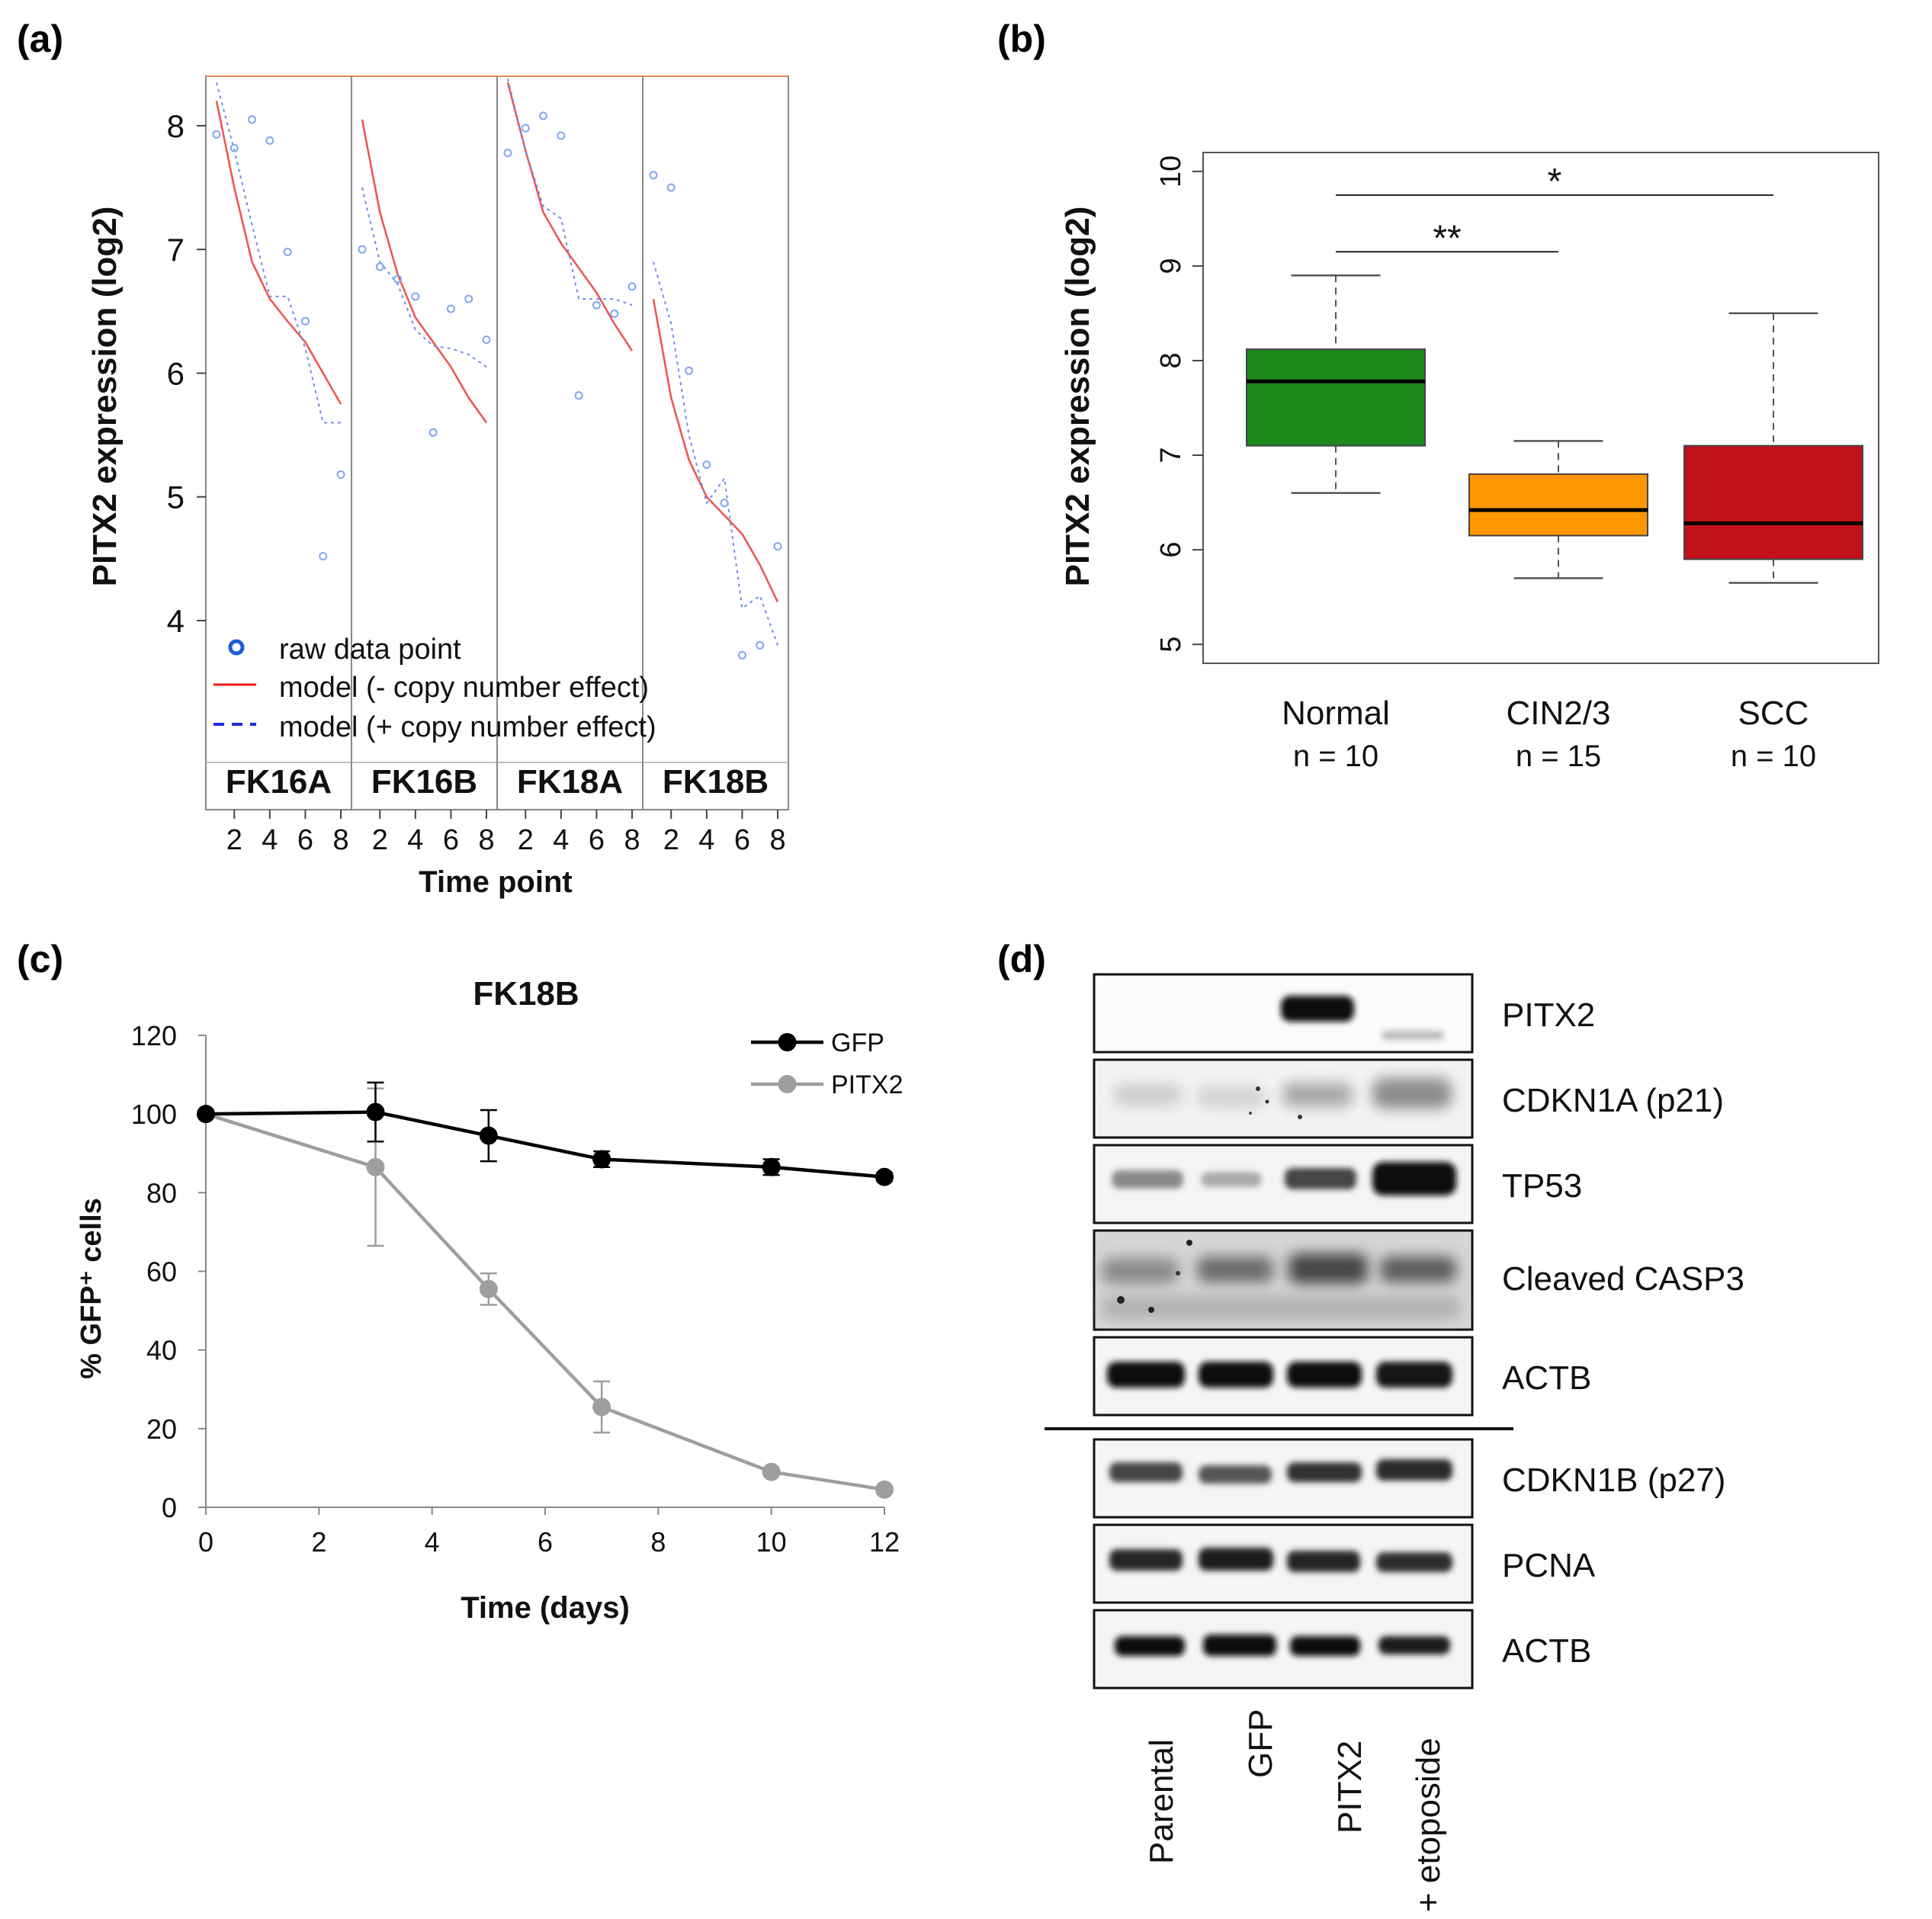 The height and width of the screenshot is (1919, 1932). I want to click on b-sig-label: **, so click(1447, 238).